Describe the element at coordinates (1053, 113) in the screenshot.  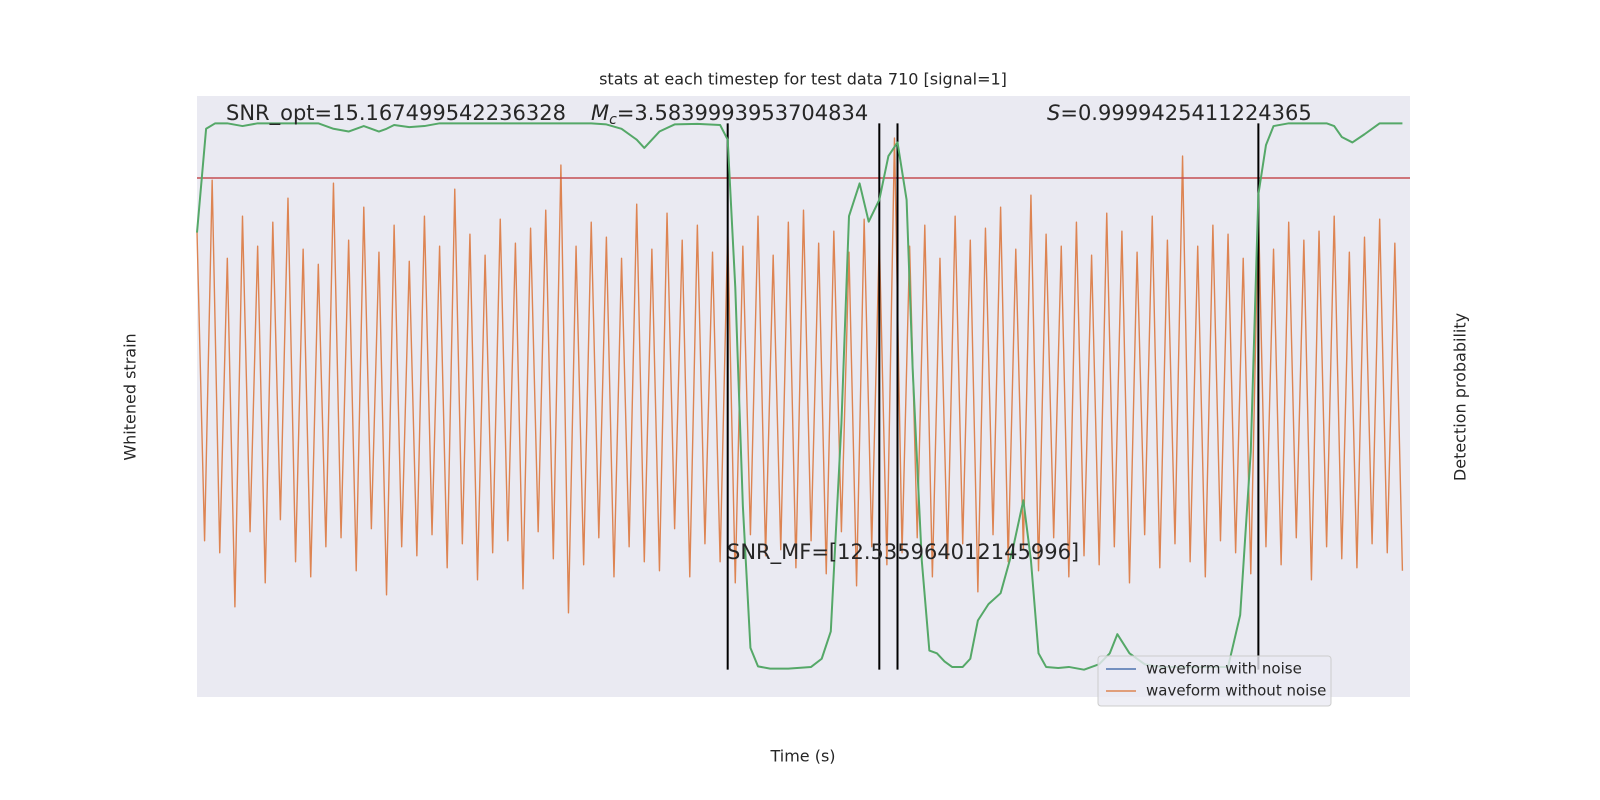
I see `annotation-symbol: S` at that location.